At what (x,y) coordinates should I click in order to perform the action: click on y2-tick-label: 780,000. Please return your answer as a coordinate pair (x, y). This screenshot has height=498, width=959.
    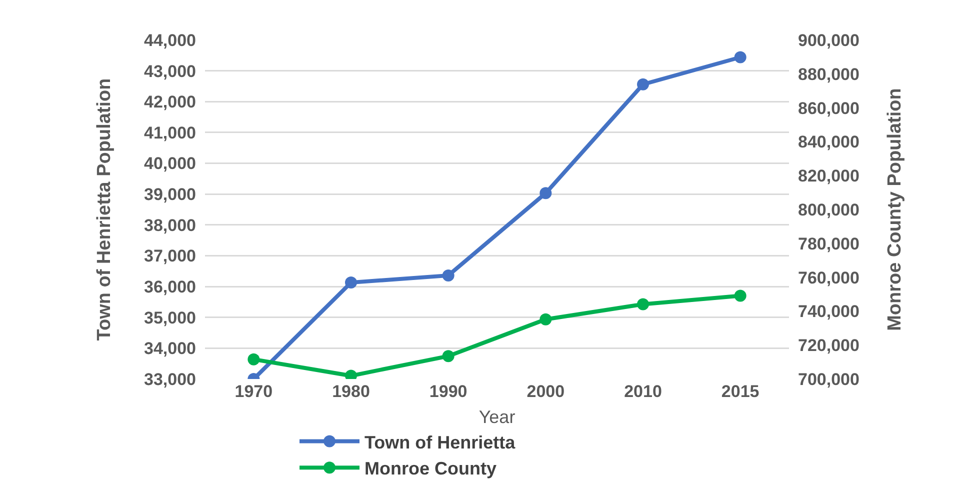
    Looking at the image, I should click on (829, 244).